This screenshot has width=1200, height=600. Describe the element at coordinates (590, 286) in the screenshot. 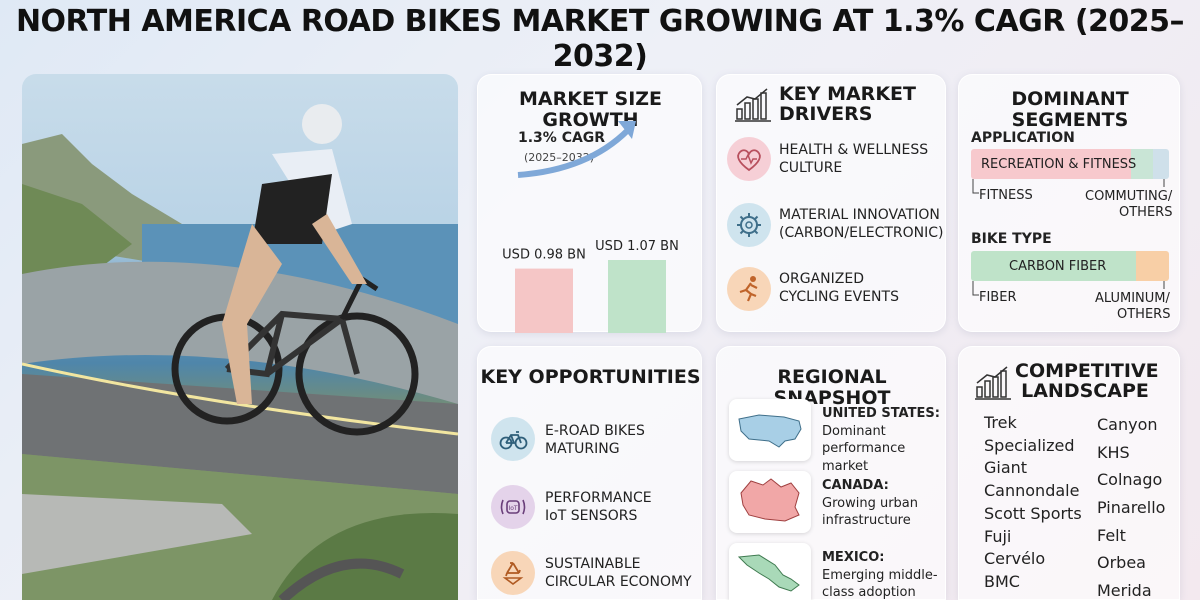

I see `market-size-chart: USD 0.98 BN2024USD 1.07 BNprojected2032` at that location.